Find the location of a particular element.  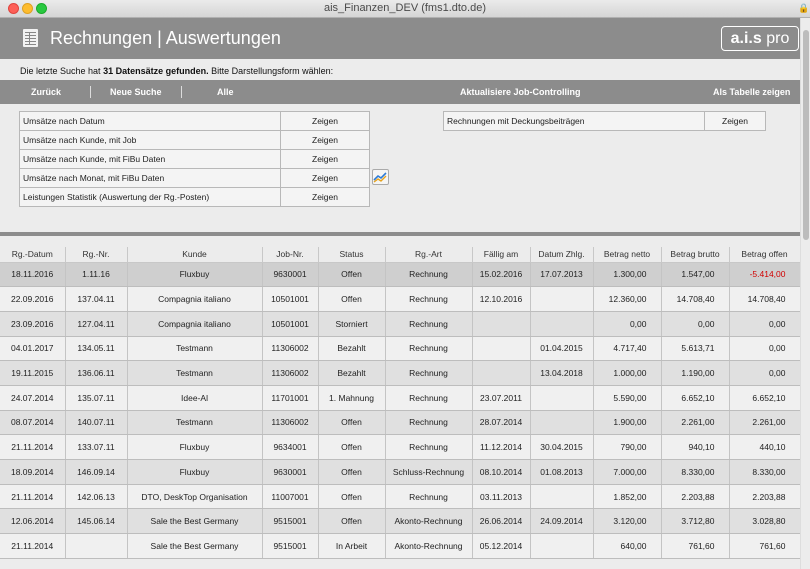

all-button: Alle is located at coordinates (225, 92).